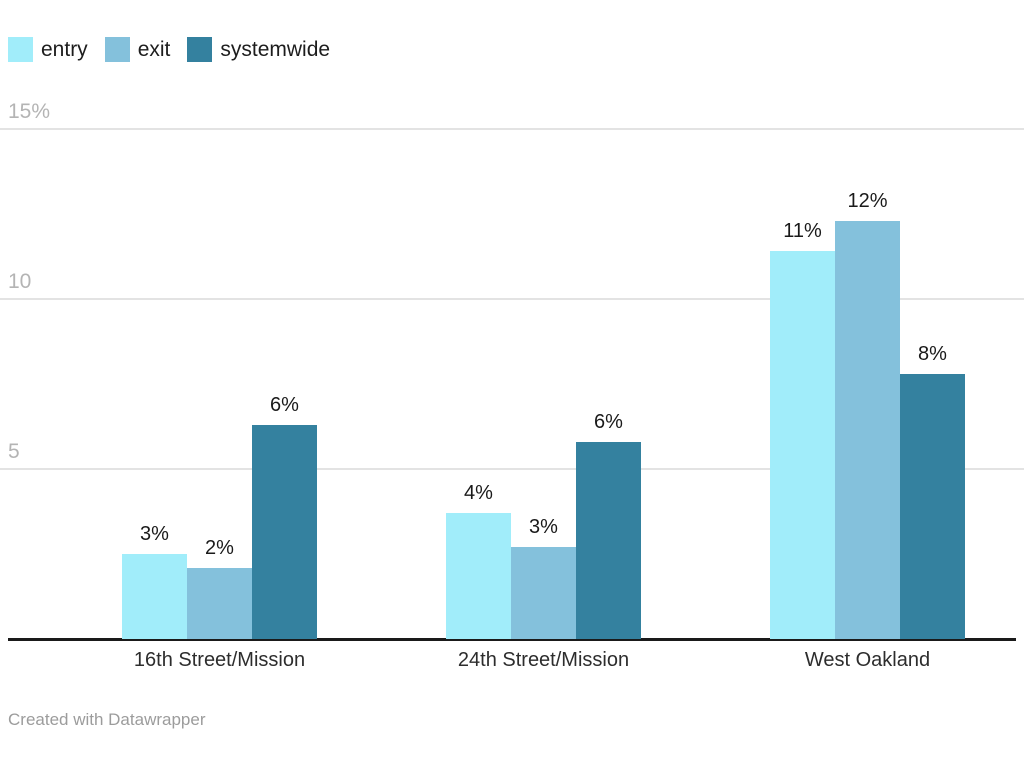  Describe the element at coordinates (64, 49) in the screenshot. I see `legend-label: entry` at that location.